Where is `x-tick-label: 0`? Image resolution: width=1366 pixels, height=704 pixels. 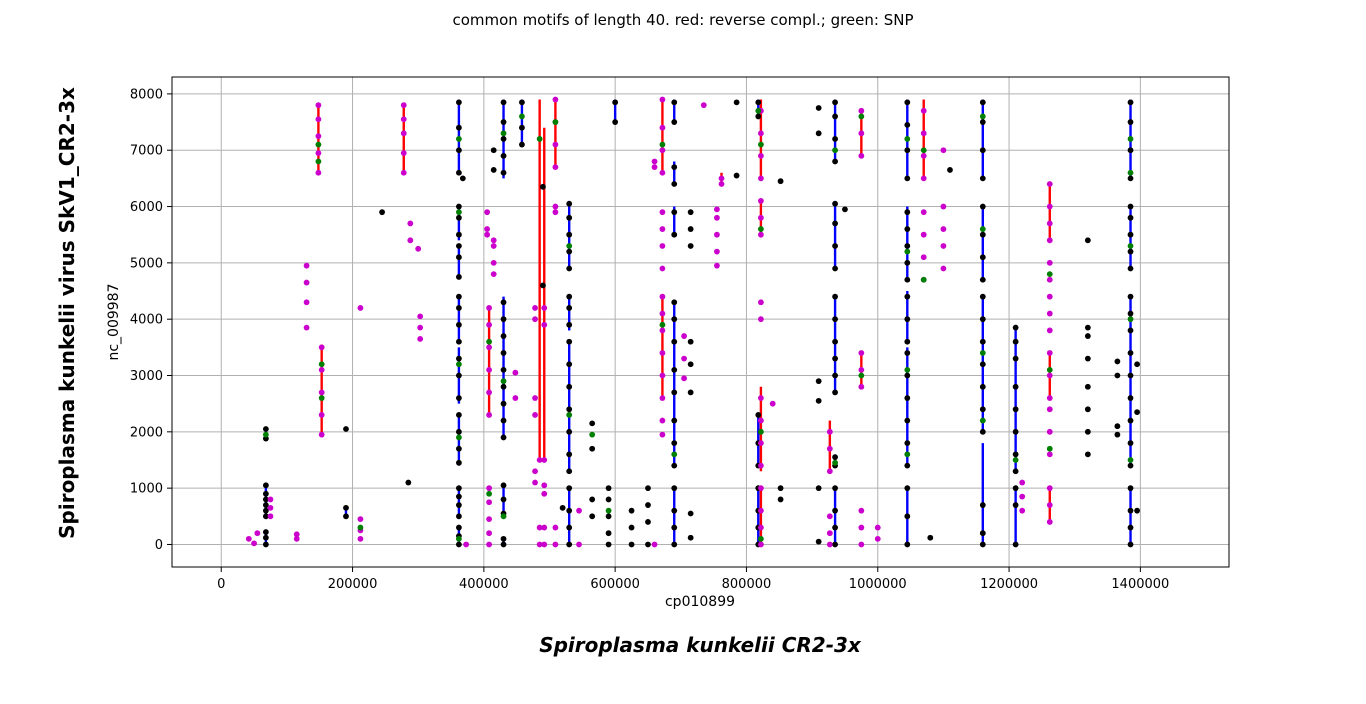 x-tick-label: 0 is located at coordinates (221, 584).